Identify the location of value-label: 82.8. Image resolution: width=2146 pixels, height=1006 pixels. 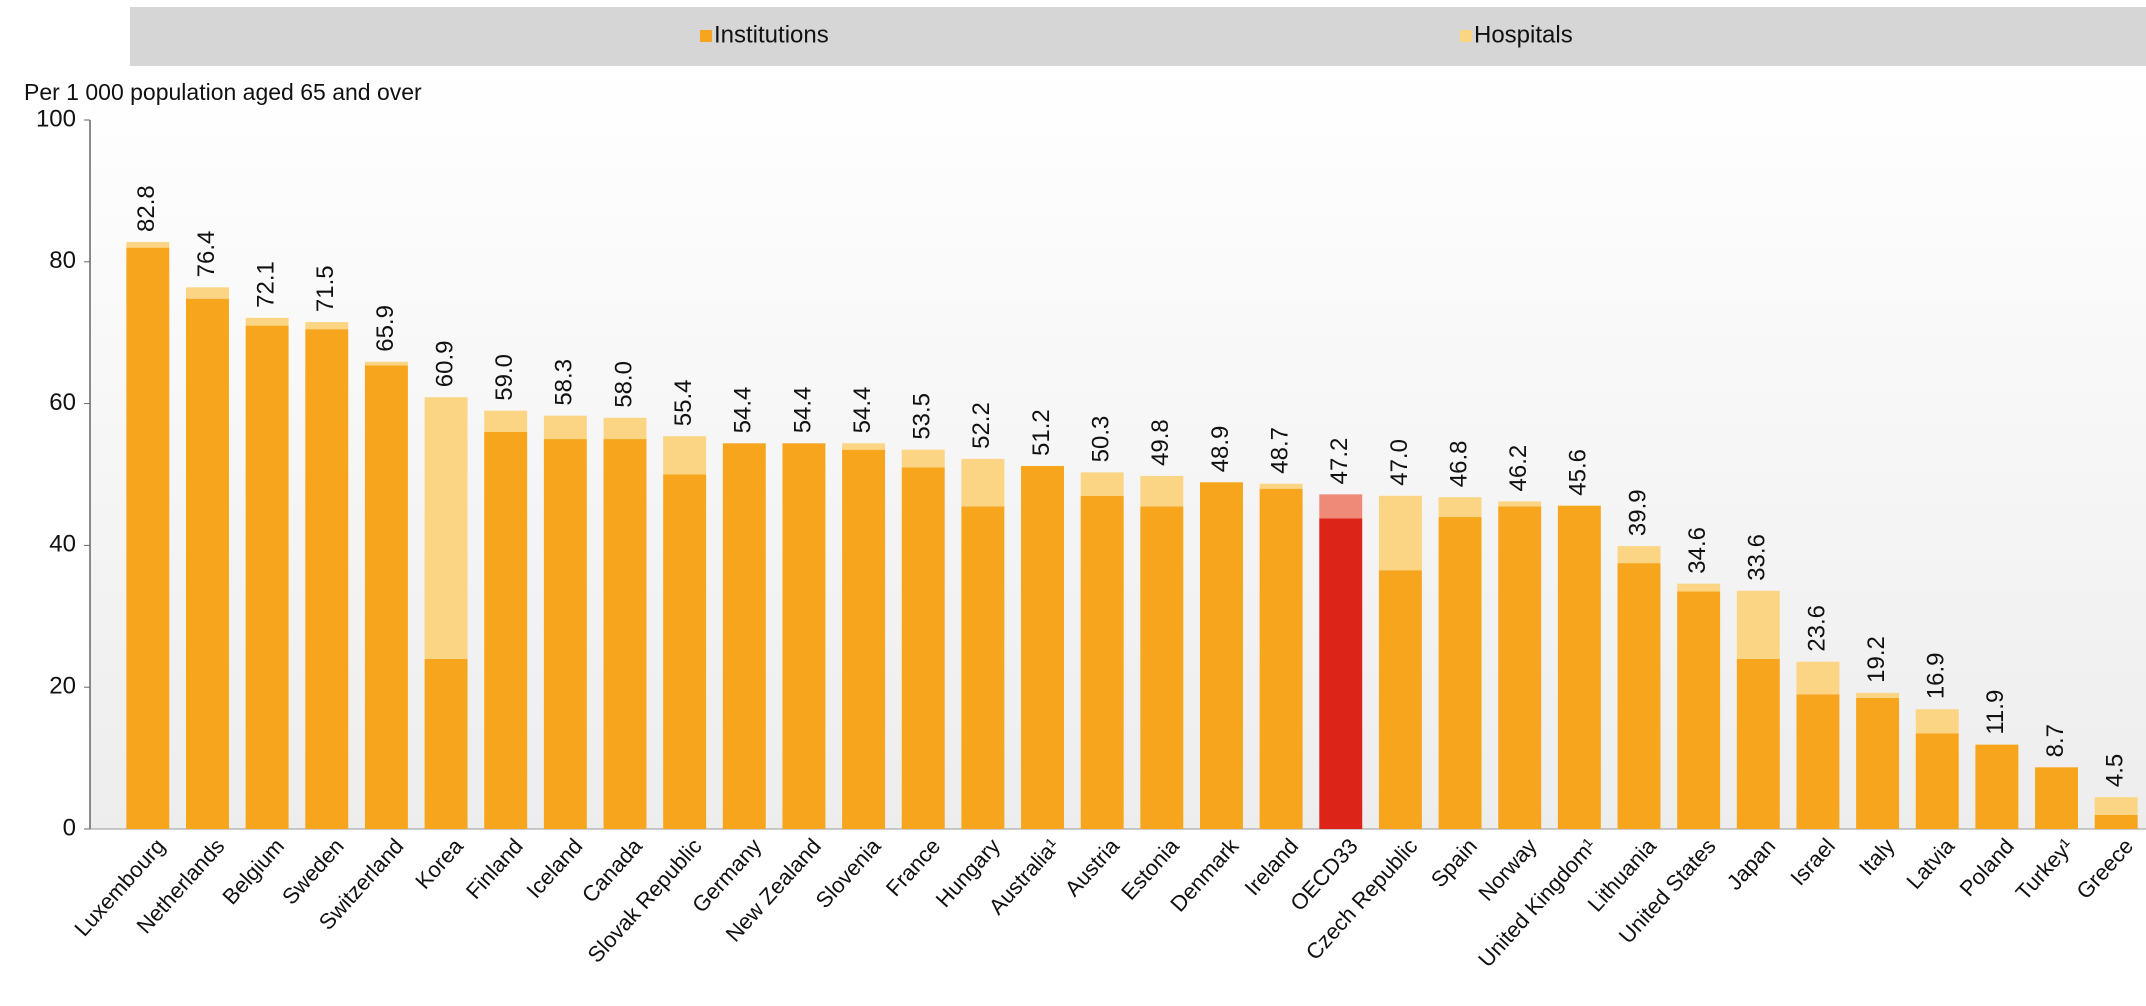
(146, 208).